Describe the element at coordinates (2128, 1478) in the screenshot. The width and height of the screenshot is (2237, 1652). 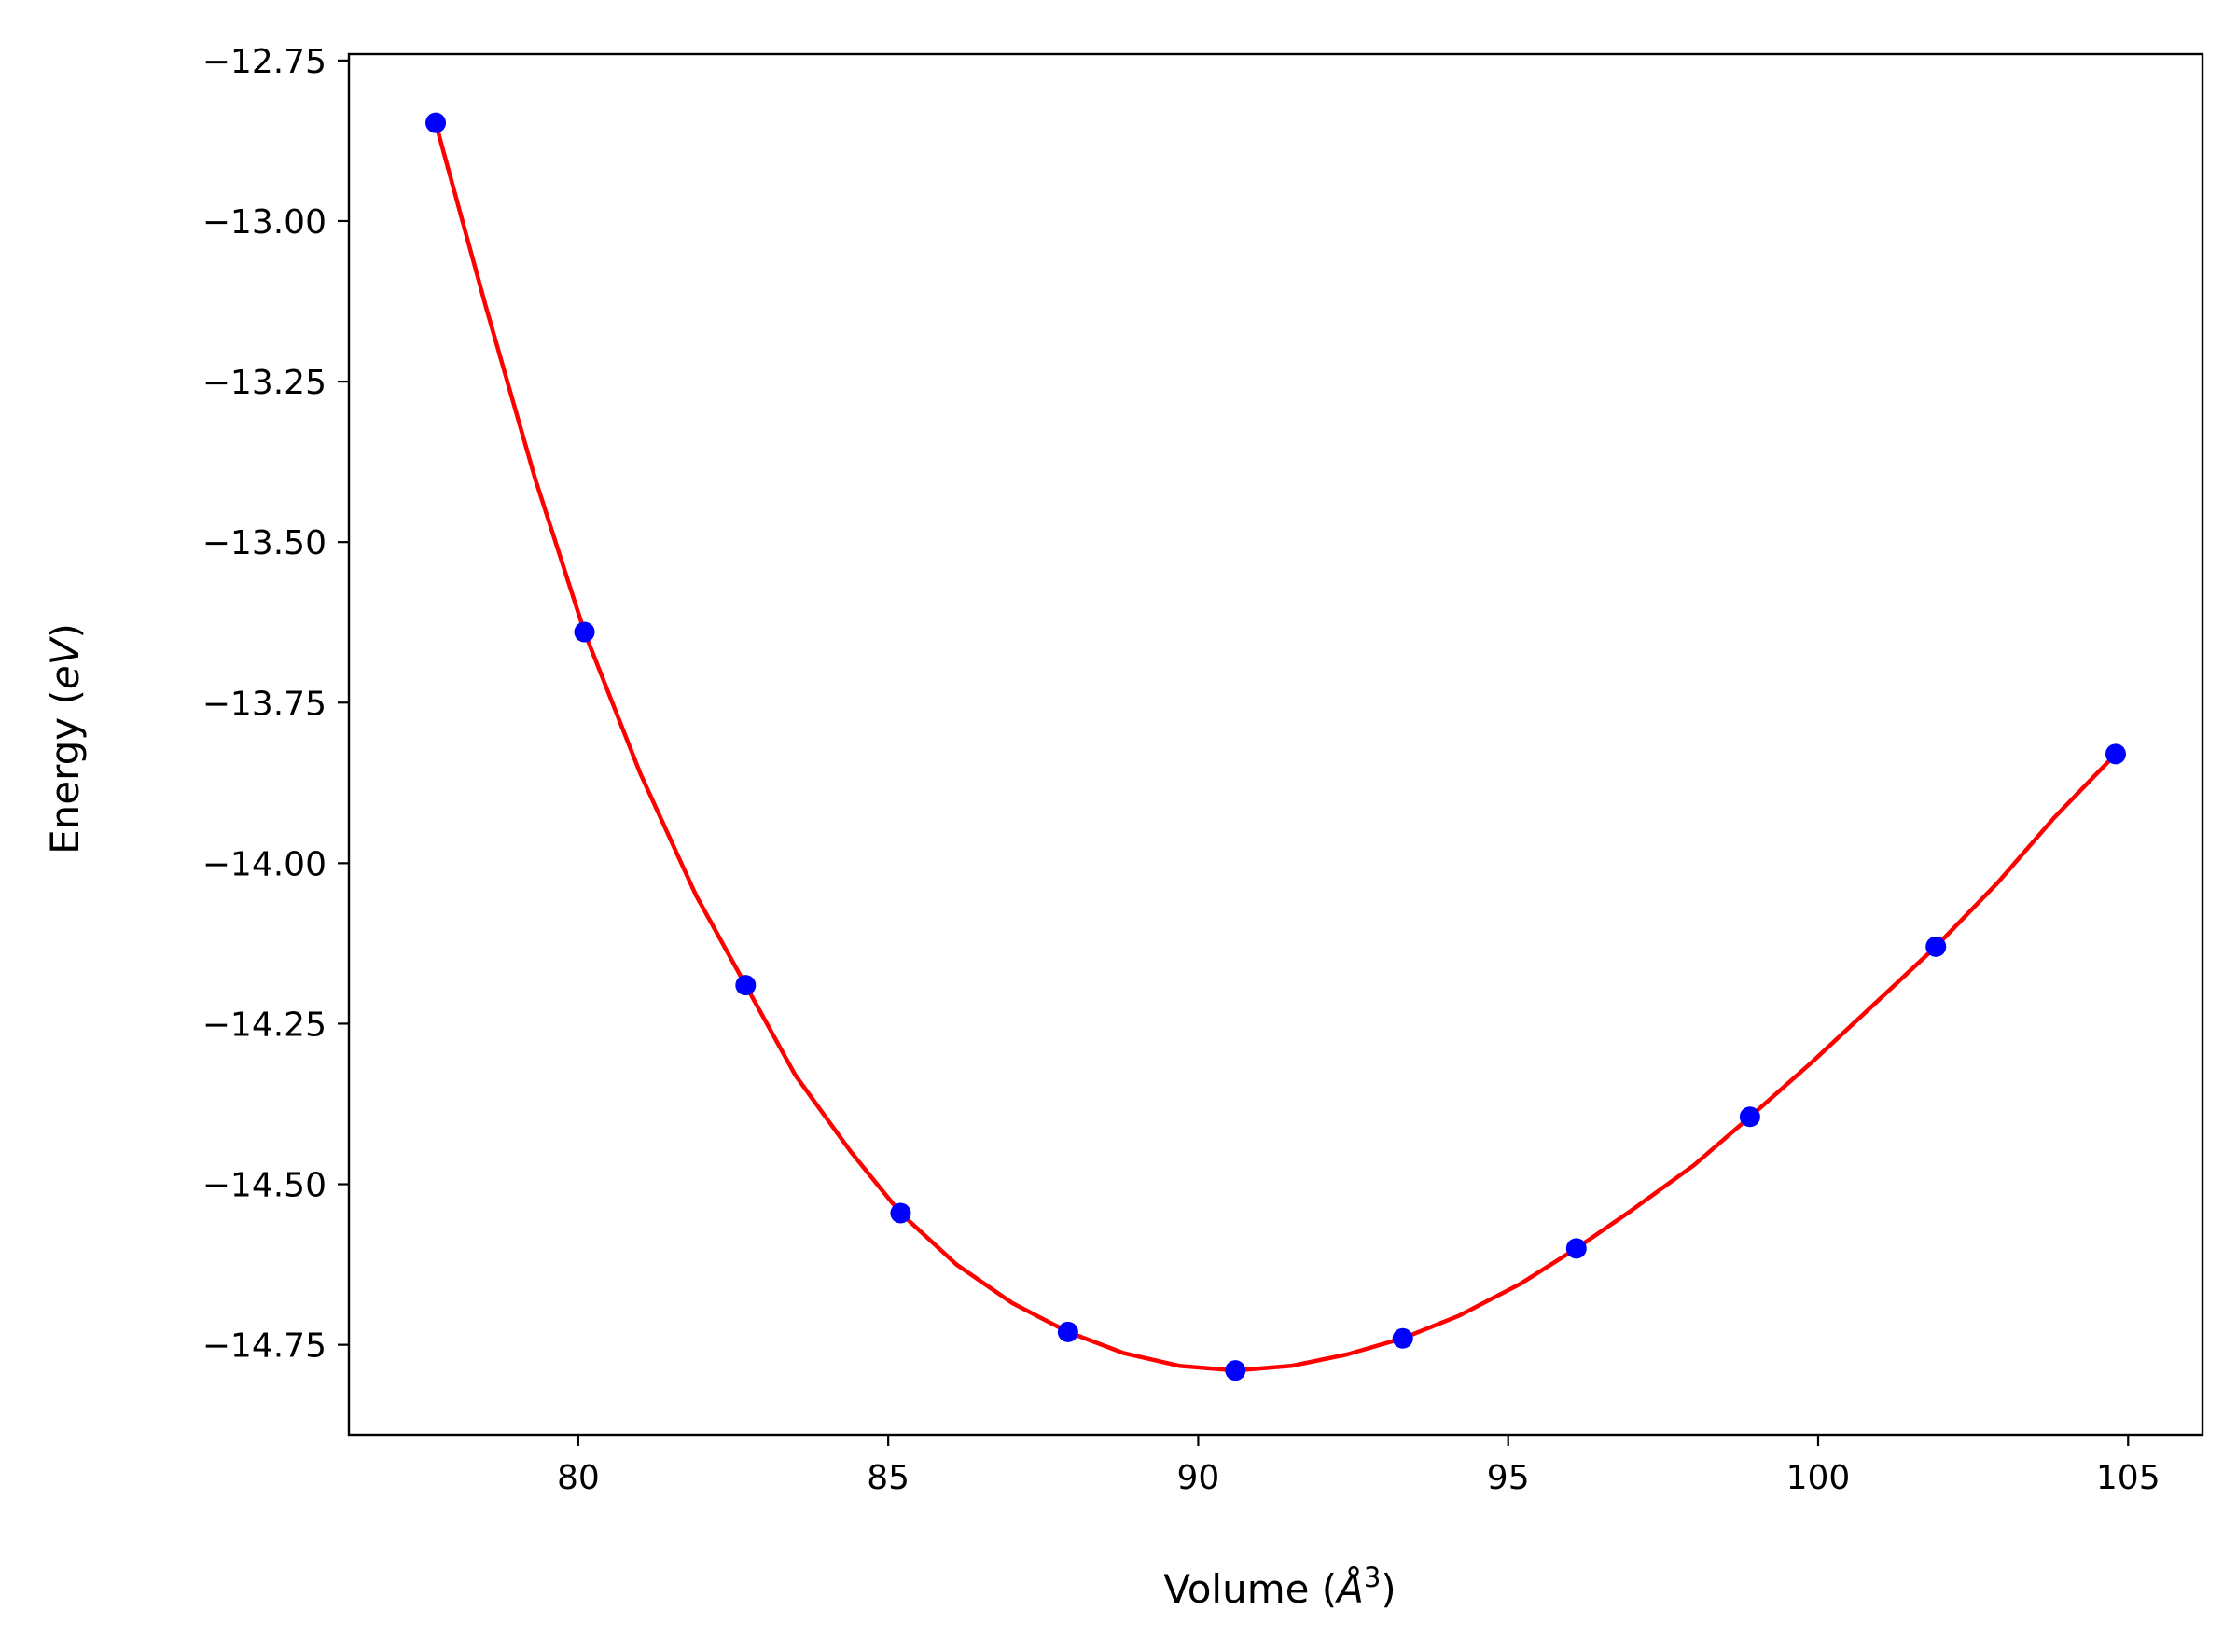
I see `x-tick-label: 105` at that location.